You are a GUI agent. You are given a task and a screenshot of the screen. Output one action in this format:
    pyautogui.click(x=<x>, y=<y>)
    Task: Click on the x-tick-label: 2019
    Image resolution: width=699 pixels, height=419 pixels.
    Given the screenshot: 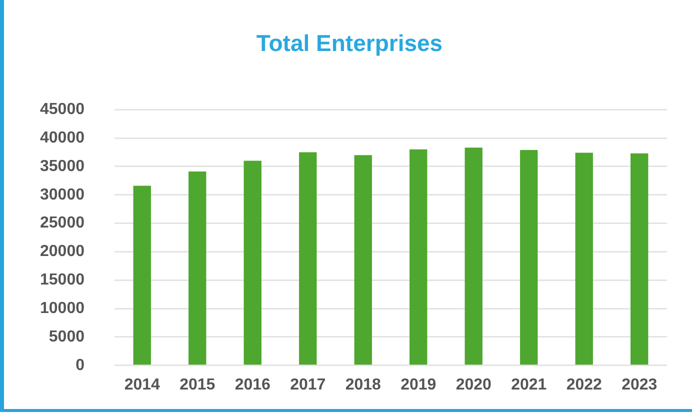 What is the action you would take?
    pyautogui.click(x=418, y=385)
    